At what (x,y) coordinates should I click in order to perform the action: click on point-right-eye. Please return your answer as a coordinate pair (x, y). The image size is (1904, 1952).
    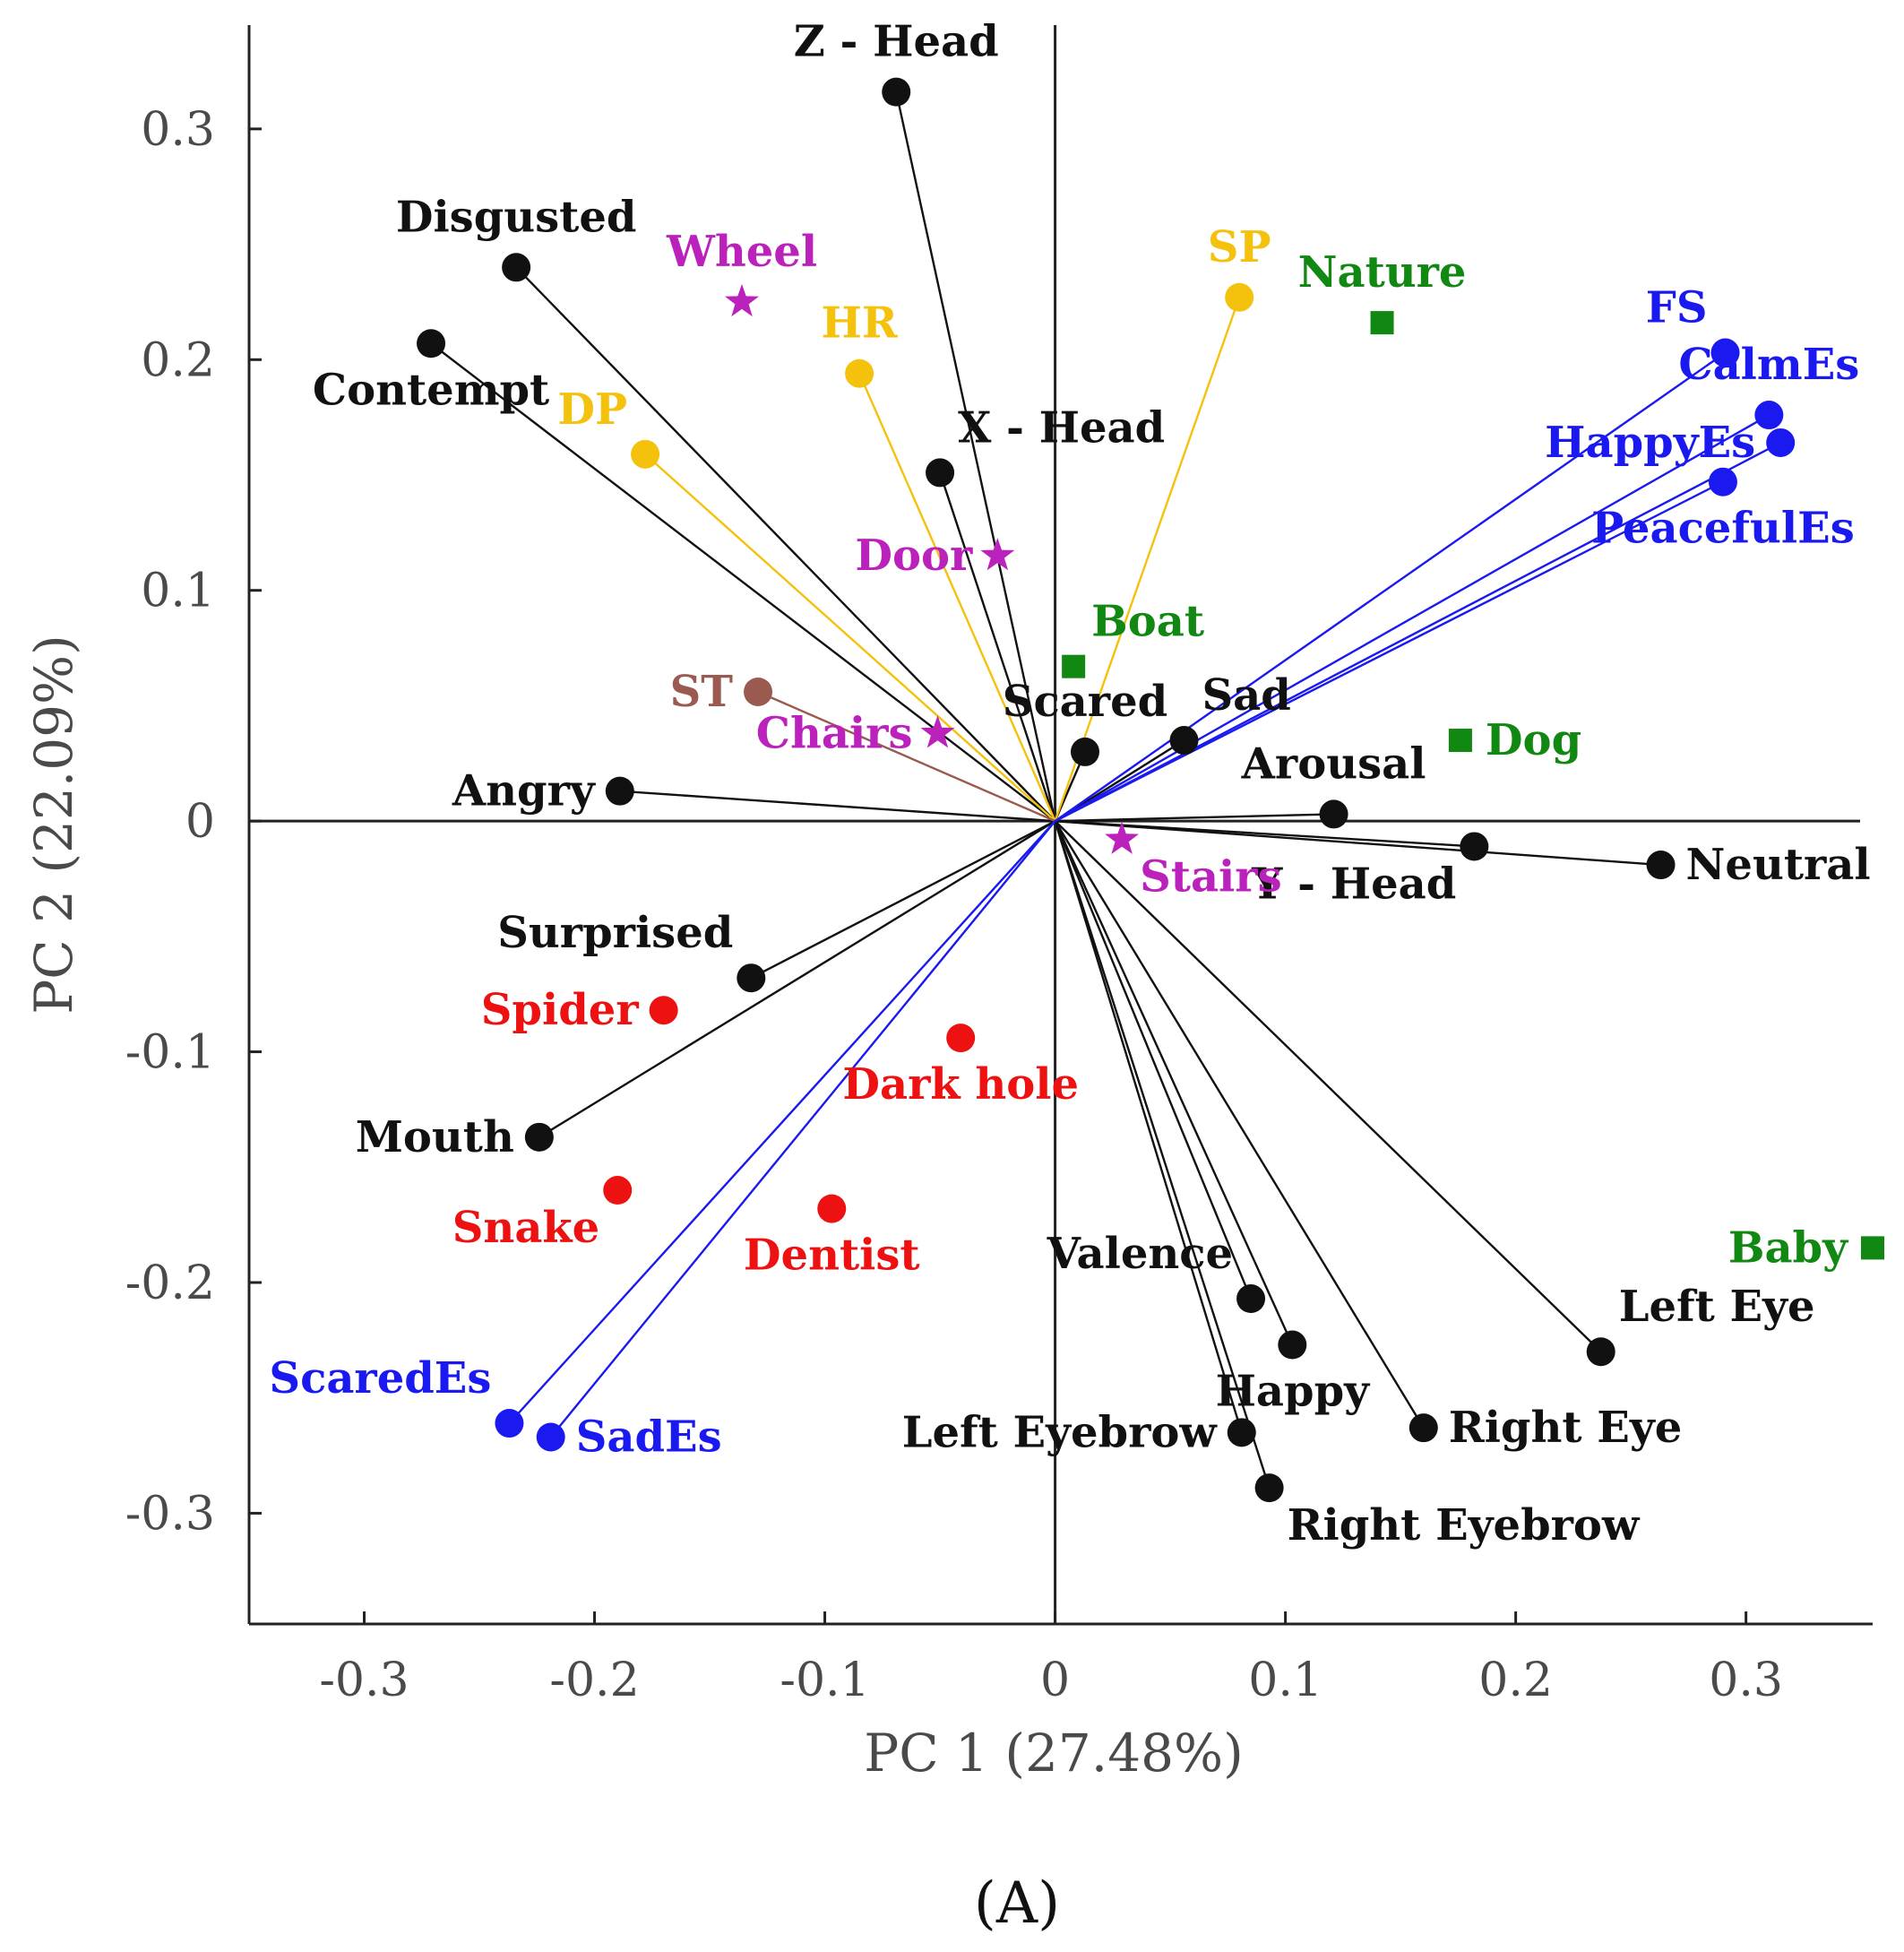
    Looking at the image, I should click on (1424, 1428).